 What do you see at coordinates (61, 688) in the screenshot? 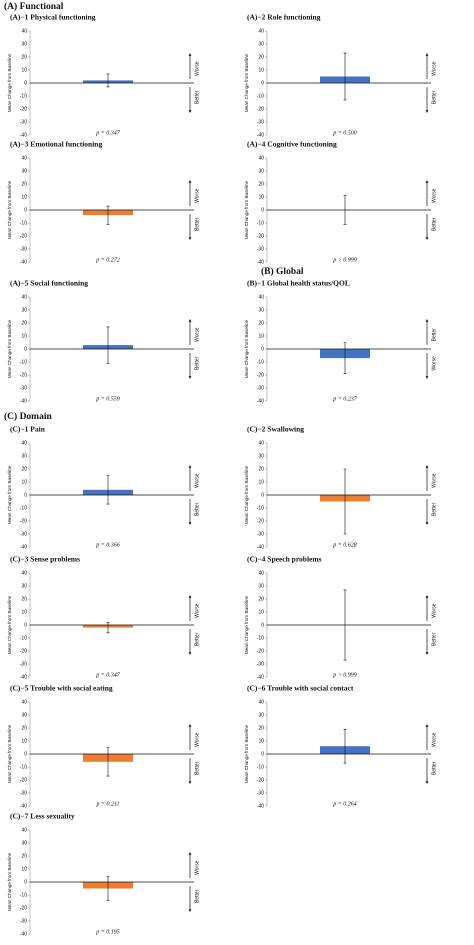
I see `chart-title: (C)−5 Trouble with social eating` at bounding box center [61, 688].